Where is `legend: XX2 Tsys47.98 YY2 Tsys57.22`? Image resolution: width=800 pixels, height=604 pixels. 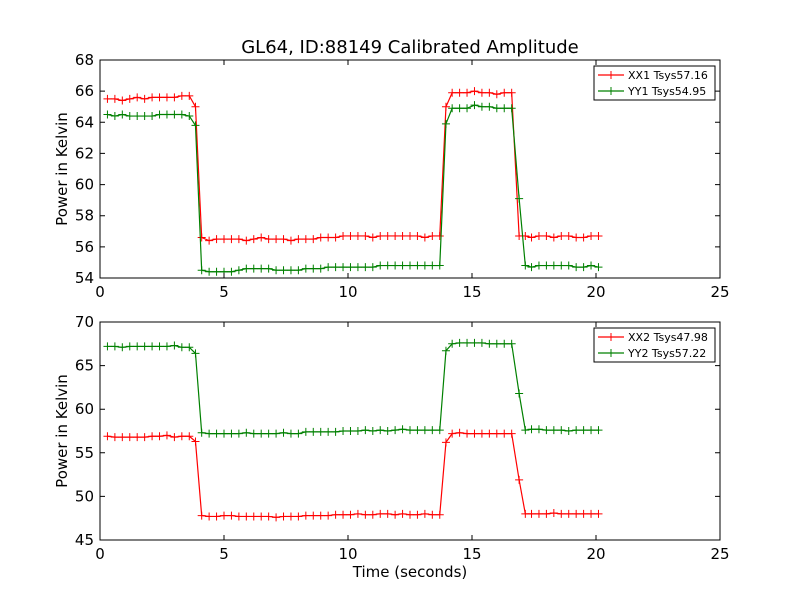
legend: XX2 Tsys47.98 YY2 Tsys57.22 is located at coordinates (654, 345).